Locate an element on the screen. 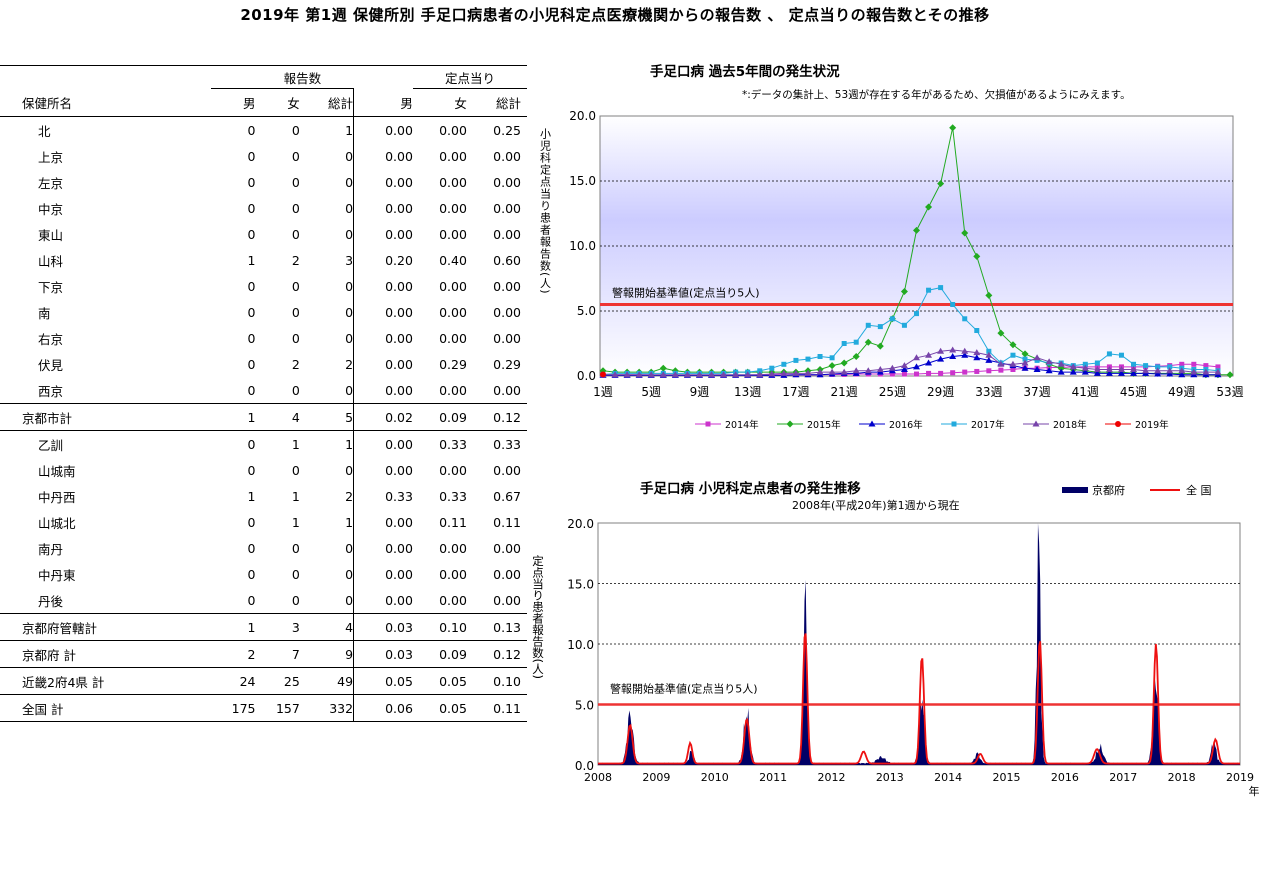  chart1-legend-label: 2015年 is located at coordinates (824, 425).